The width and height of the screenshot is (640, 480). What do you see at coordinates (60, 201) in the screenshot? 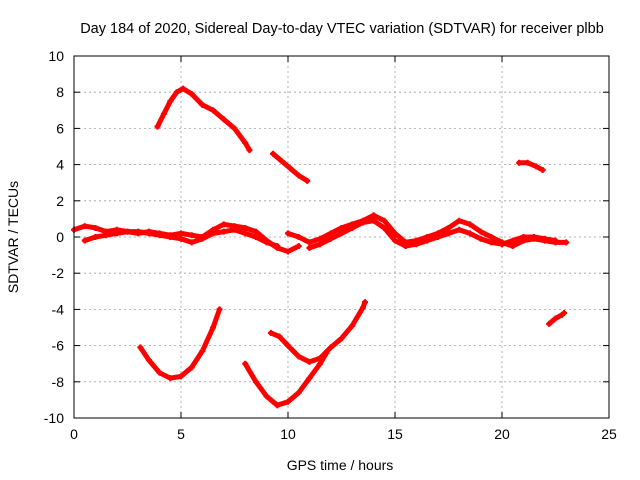
I see `y-tick-label: 2` at bounding box center [60, 201].